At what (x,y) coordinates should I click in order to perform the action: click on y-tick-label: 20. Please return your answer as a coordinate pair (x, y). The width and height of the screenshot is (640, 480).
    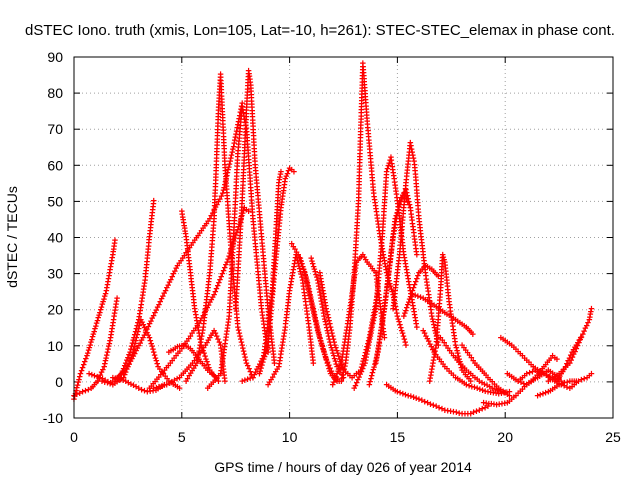
    Looking at the image, I should click on (55, 310).